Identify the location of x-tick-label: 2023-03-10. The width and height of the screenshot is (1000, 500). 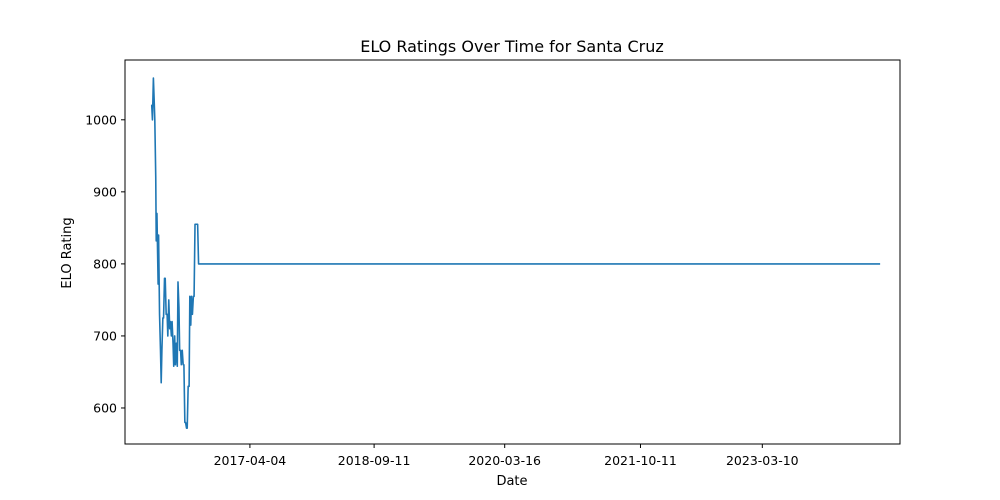
(762, 460).